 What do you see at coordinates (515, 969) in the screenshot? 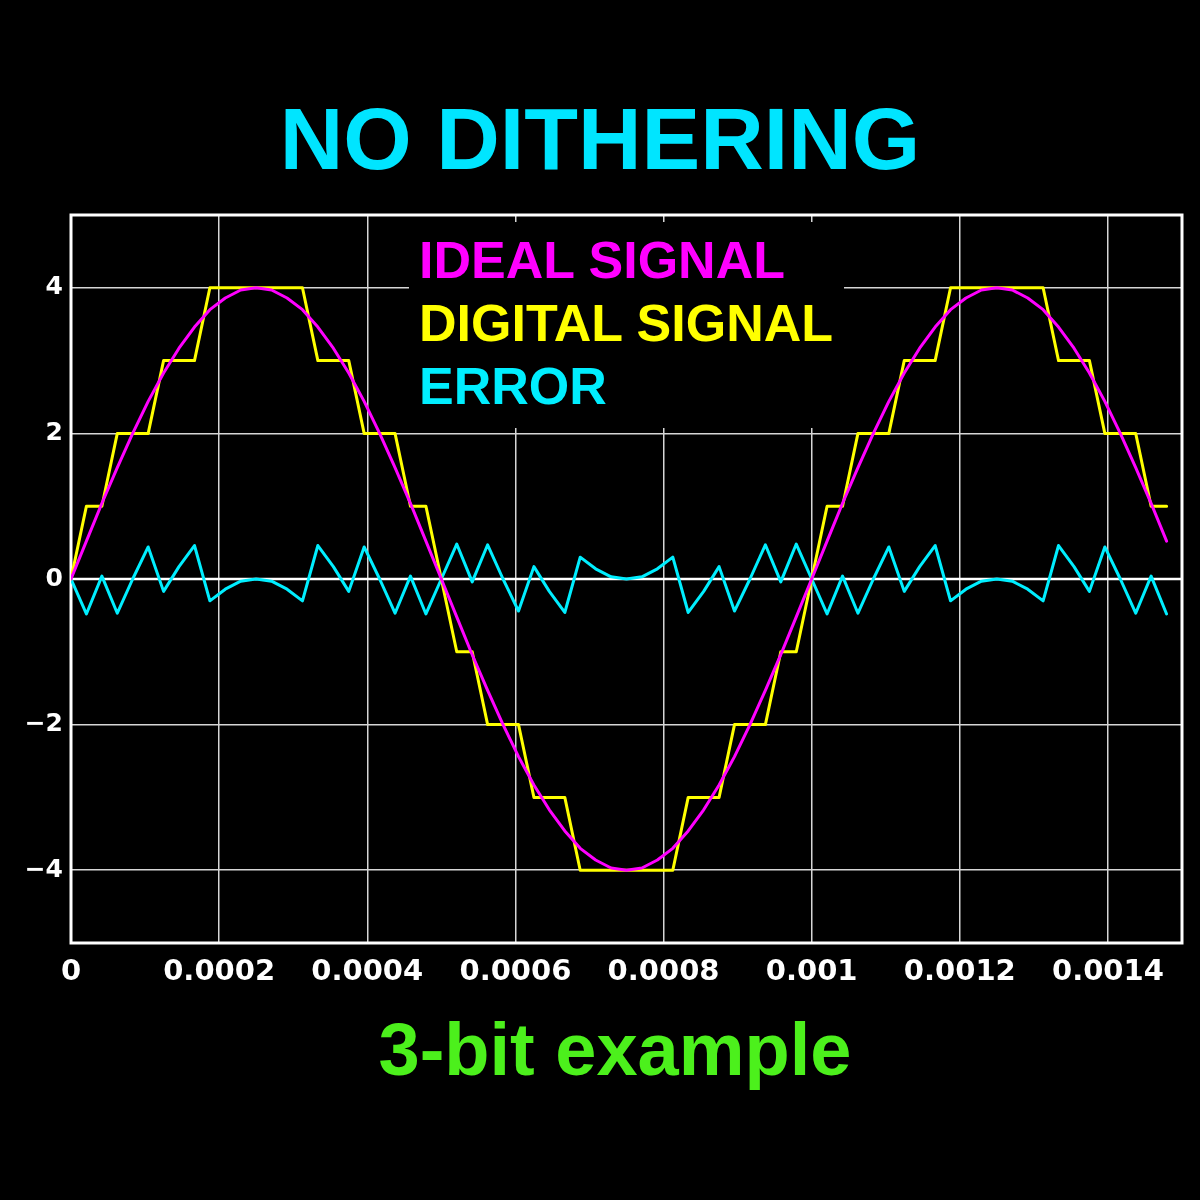
I see `x-tick-label: 0.0006` at bounding box center [515, 969].